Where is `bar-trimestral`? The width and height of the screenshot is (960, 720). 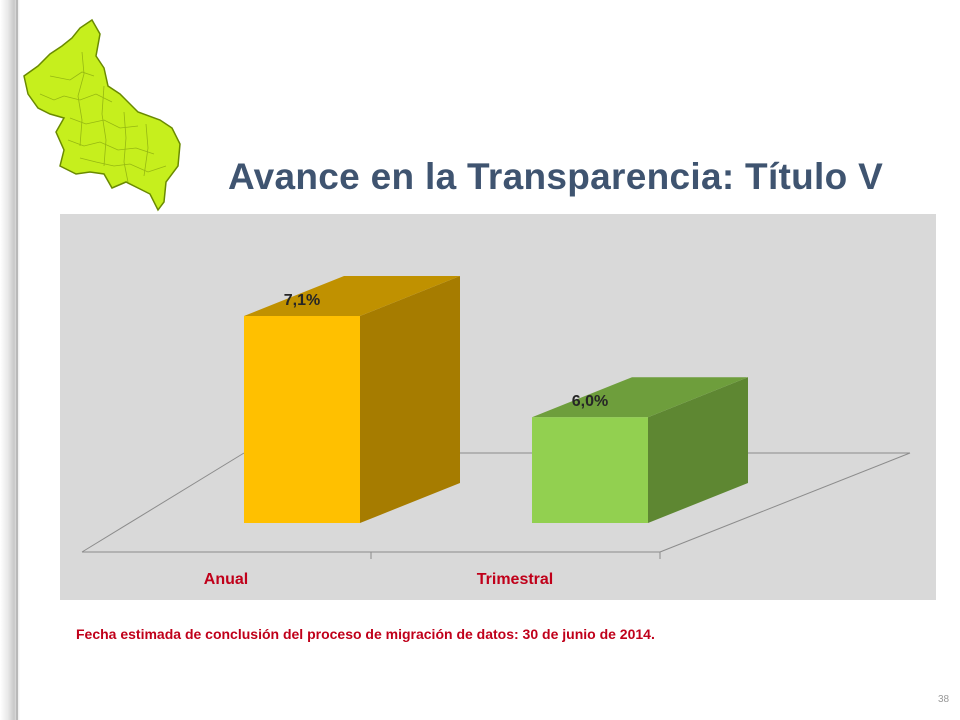 bar-trimestral is located at coordinates (640, 450).